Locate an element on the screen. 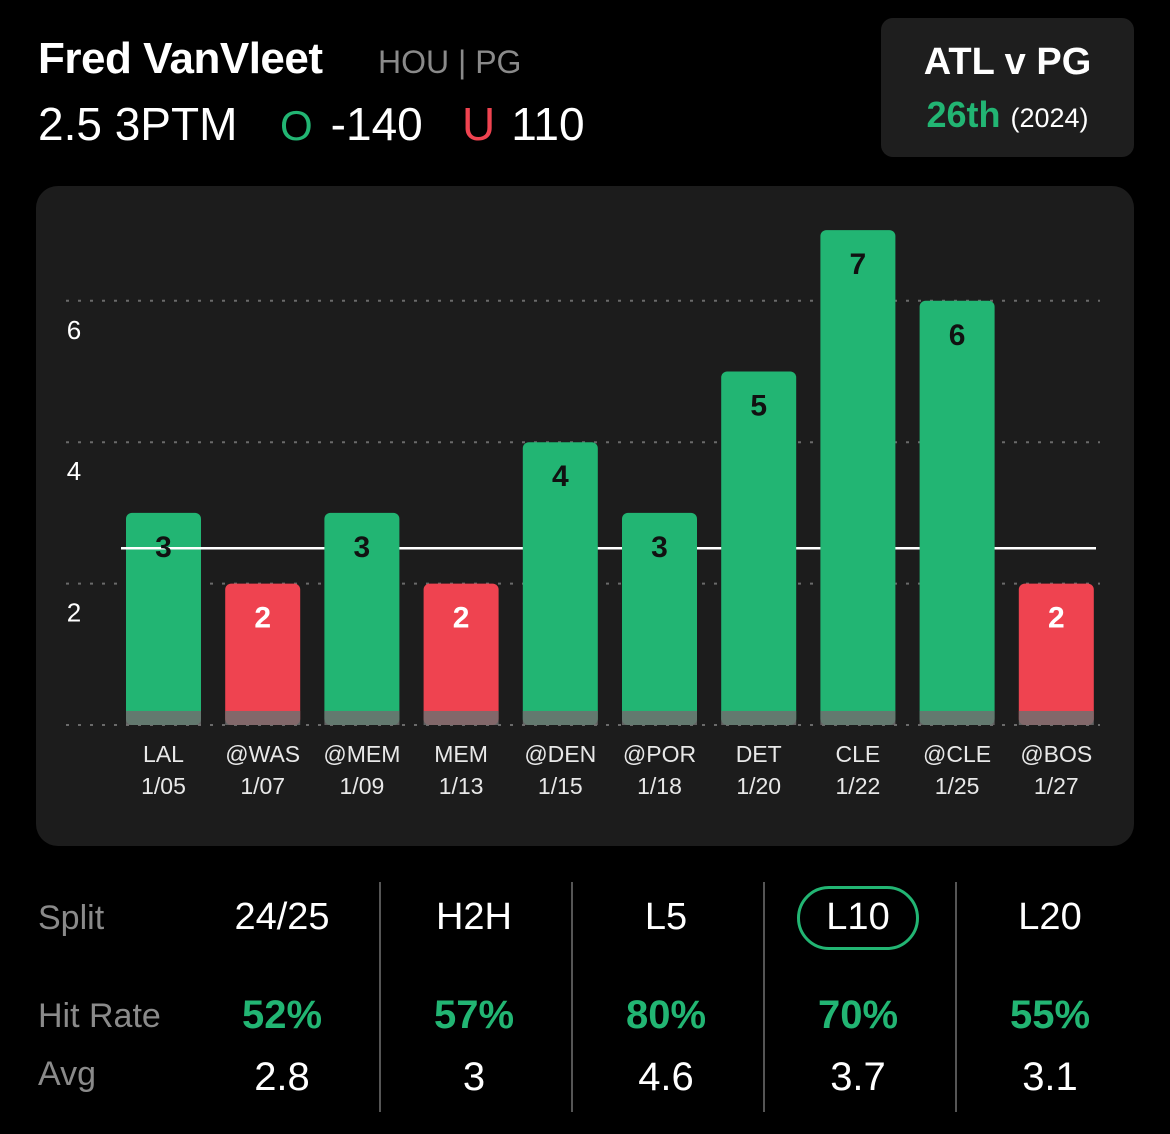 The width and height of the screenshot is (1170, 1134). split-tab-label: L20 is located at coordinates (1050, 917).